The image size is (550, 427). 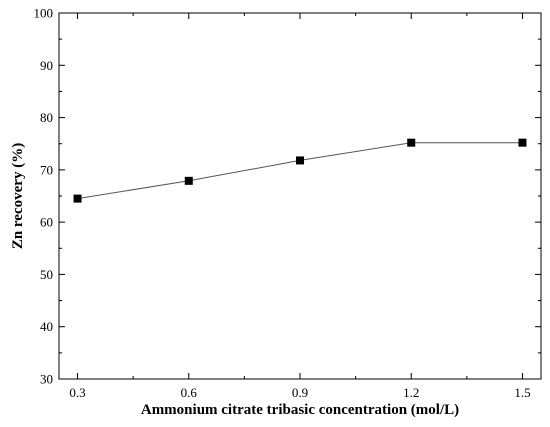 I want to click on y-tick-label: 60, so click(x=46, y=222).